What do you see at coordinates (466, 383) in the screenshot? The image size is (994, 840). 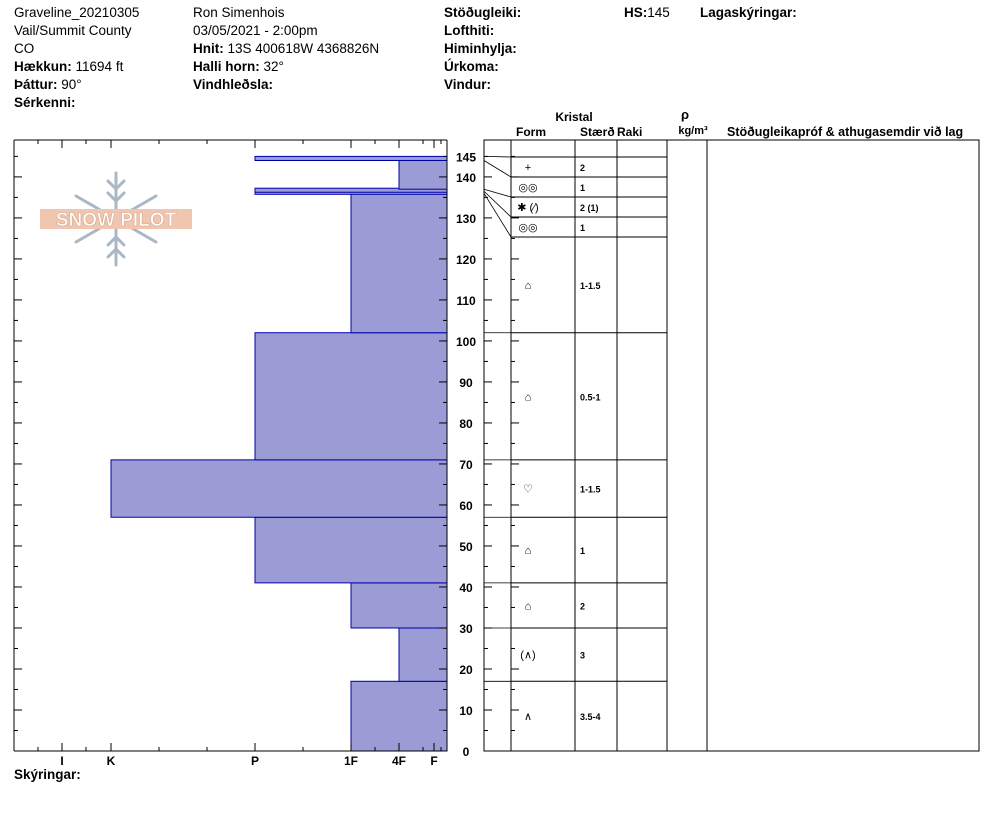 I see `y-tick-label: 90` at bounding box center [466, 383].